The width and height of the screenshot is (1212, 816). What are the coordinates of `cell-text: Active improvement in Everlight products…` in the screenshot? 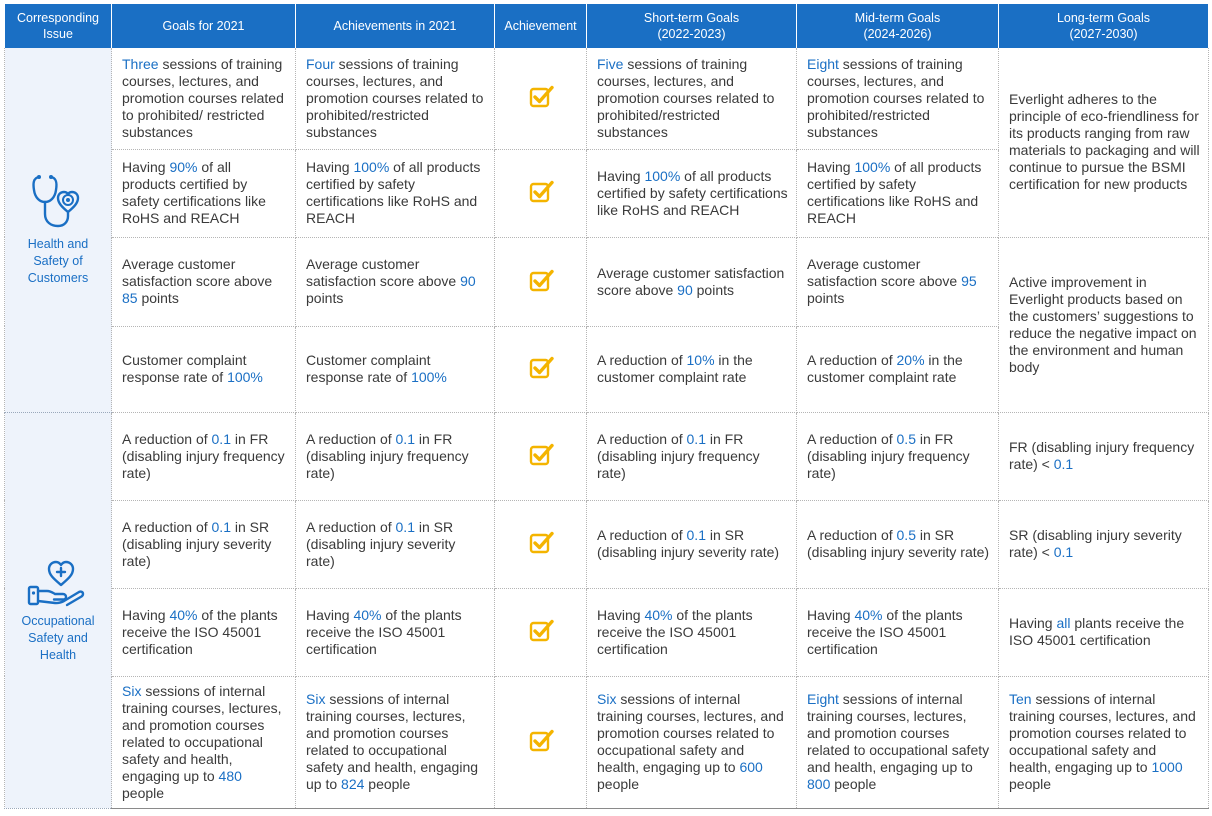 It's located at (1103, 324).